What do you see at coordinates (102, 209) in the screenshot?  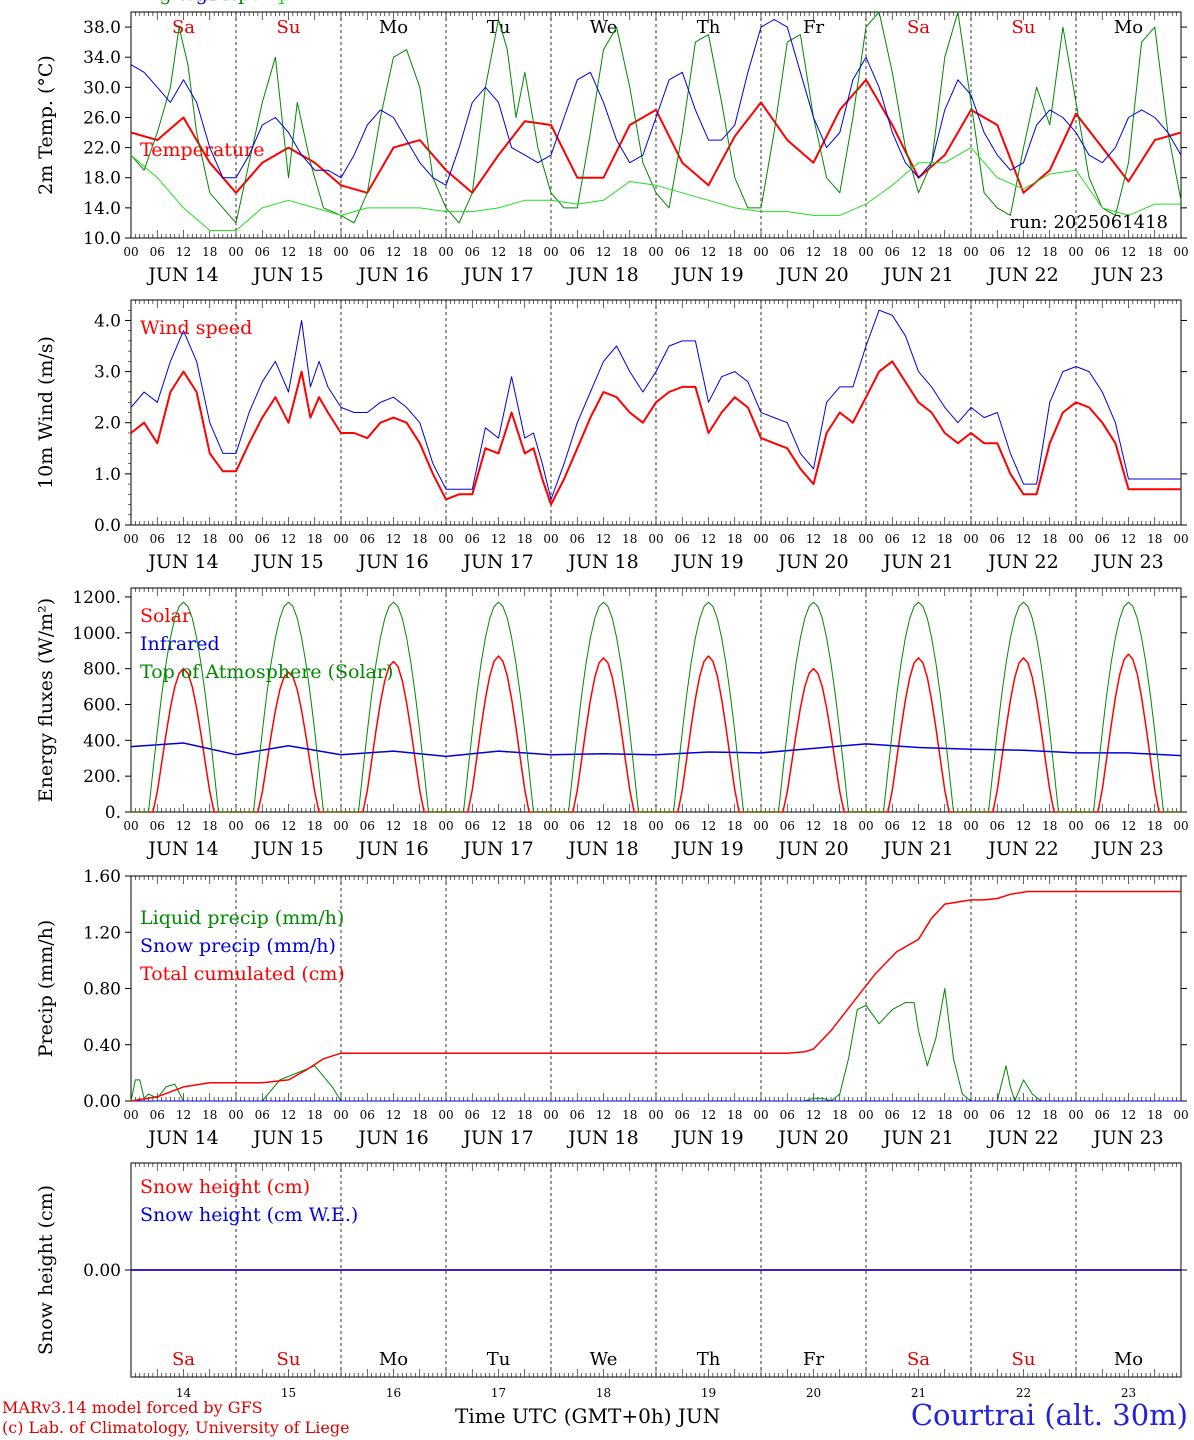 I see `y-tick-label: 14.0` at bounding box center [102, 209].